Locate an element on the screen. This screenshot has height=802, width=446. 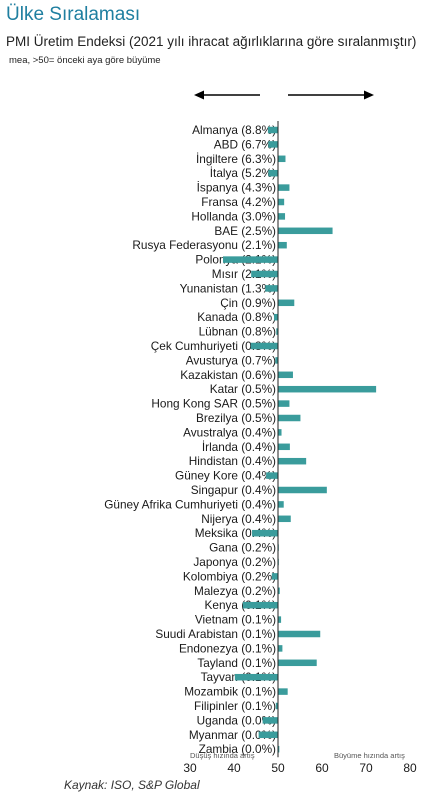
category-label: Nijerya (0.4%) is located at coordinates (238, 519).